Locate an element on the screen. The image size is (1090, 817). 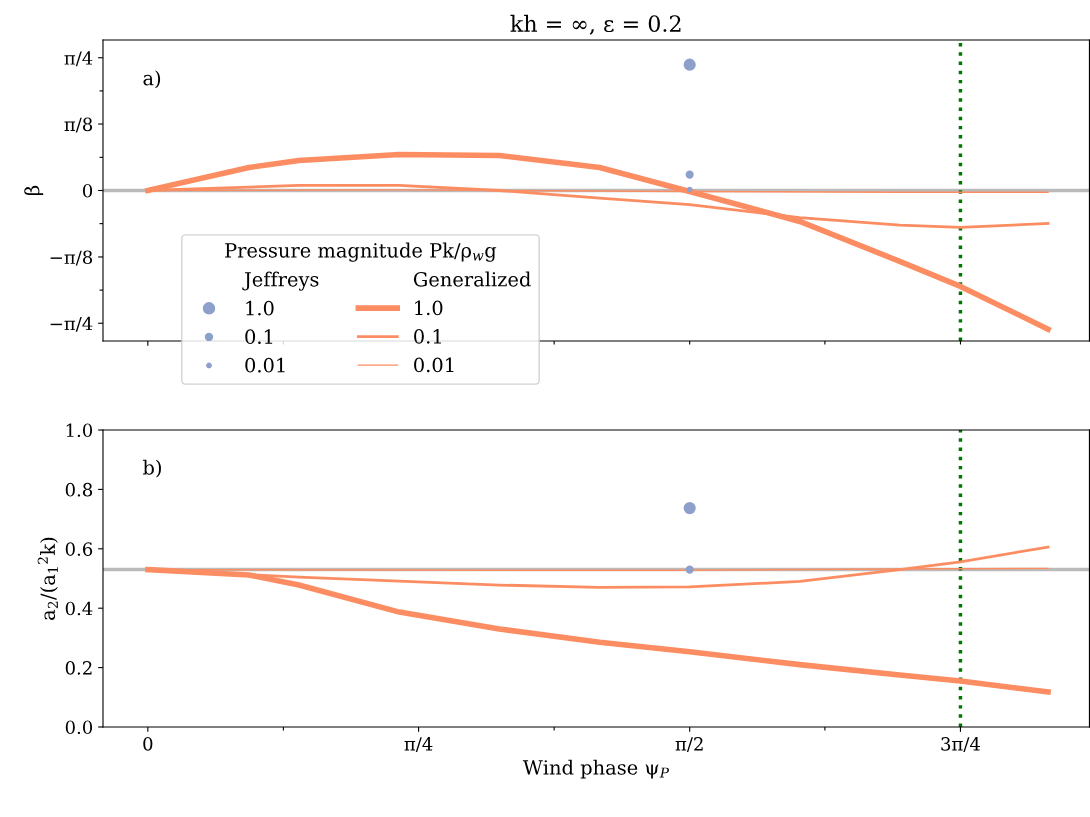
x-tick-label: 3π/4 is located at coordinates (961, 745).